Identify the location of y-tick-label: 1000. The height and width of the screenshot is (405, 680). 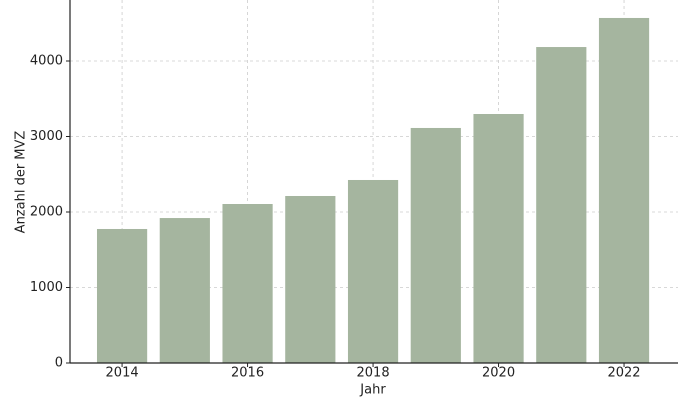
(46, 287).